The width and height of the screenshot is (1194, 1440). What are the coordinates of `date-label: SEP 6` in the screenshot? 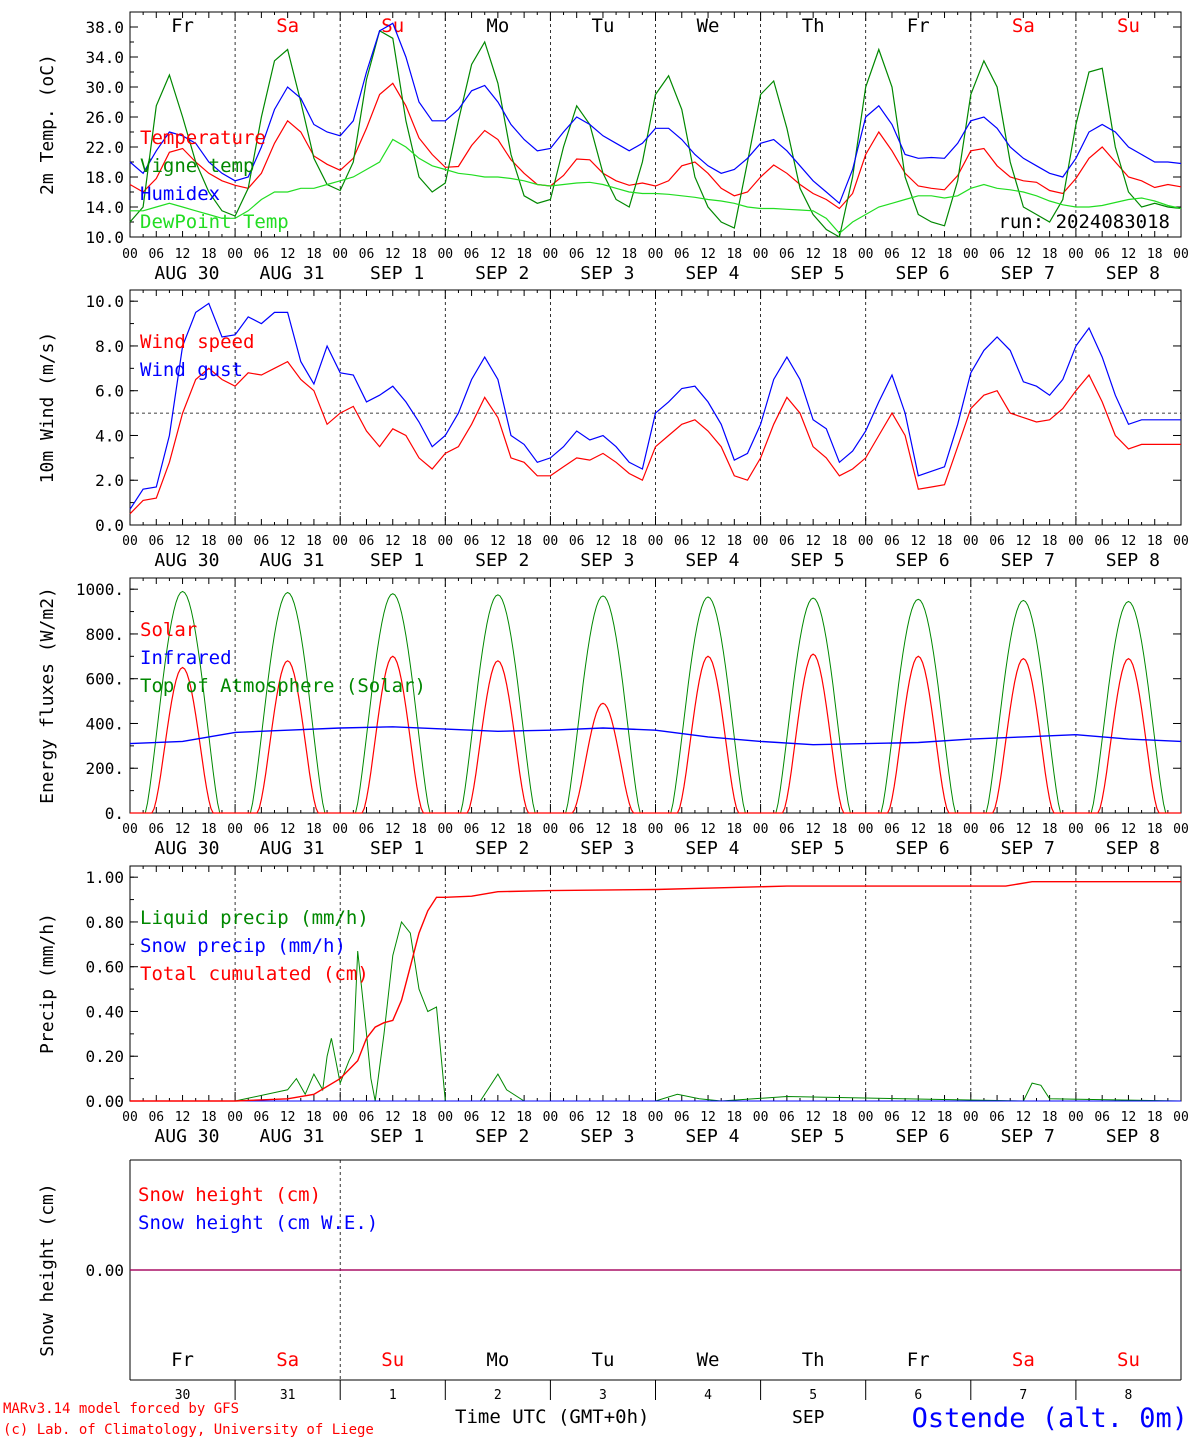 It's located at (923, 273).